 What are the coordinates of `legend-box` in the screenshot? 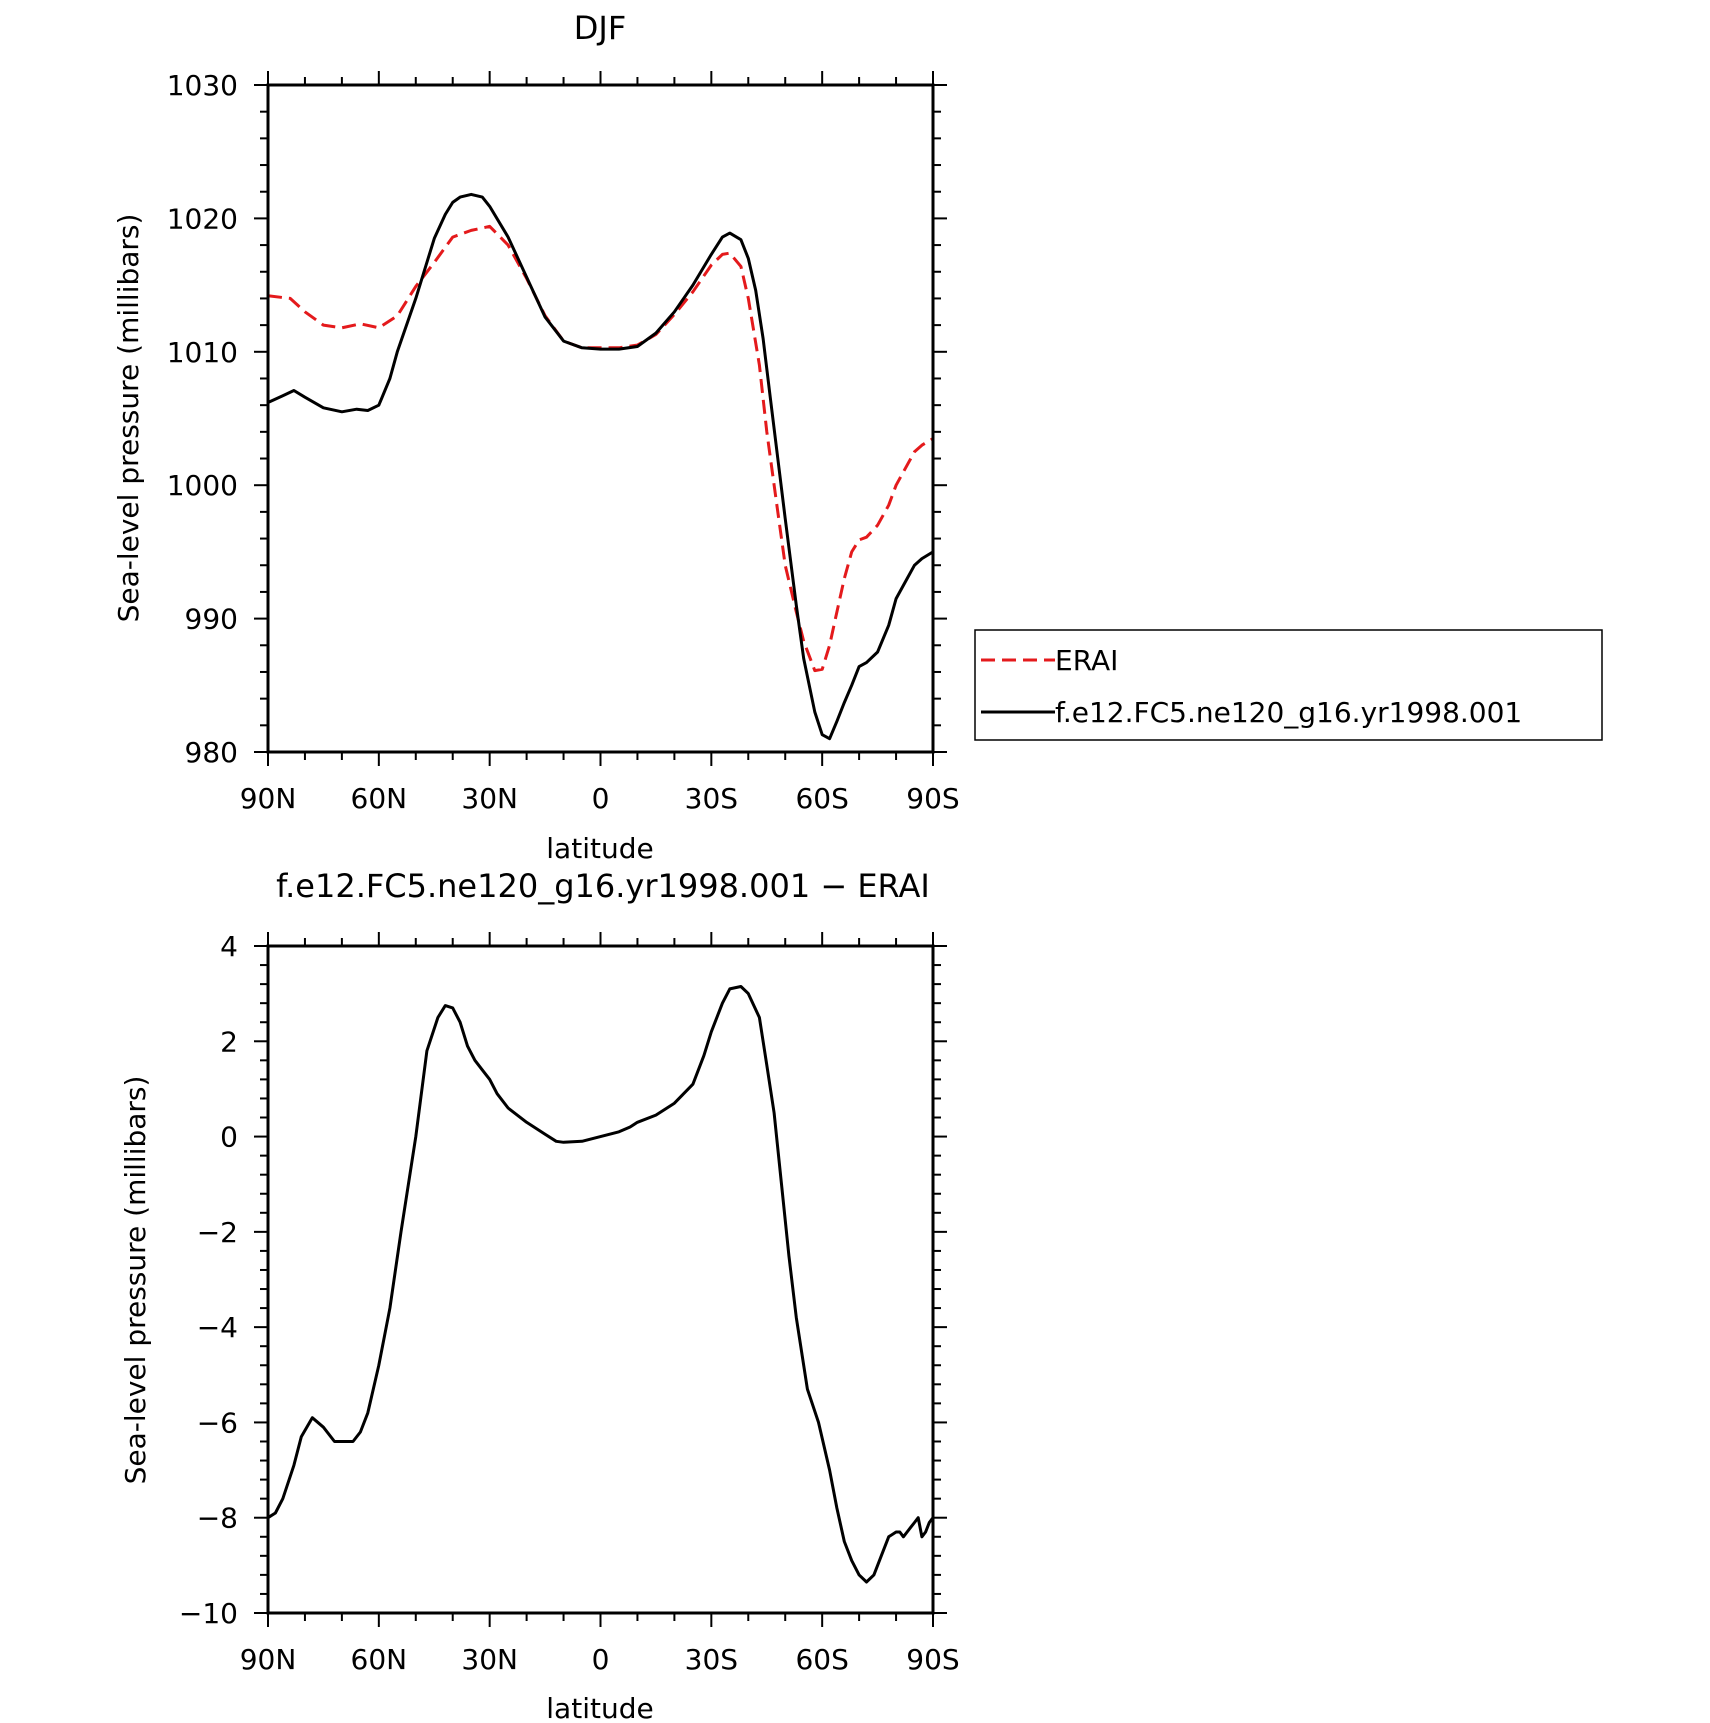 It's located at (1288, 685).